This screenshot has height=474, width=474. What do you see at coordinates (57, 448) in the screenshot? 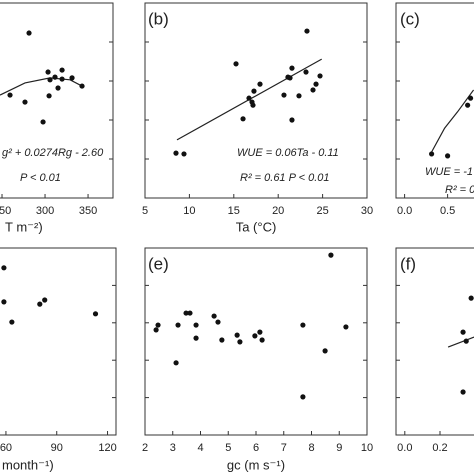
I see `x-tick-label: 90` at bounding box center [57, 448].